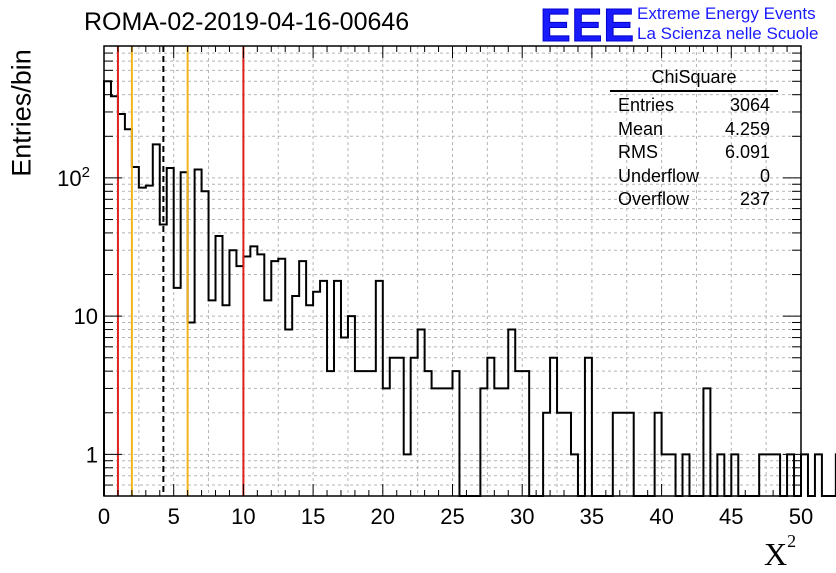 The width and height of the screenshot is (836, 573). I want to click on stats-value: 4.259, so click(747, 128).